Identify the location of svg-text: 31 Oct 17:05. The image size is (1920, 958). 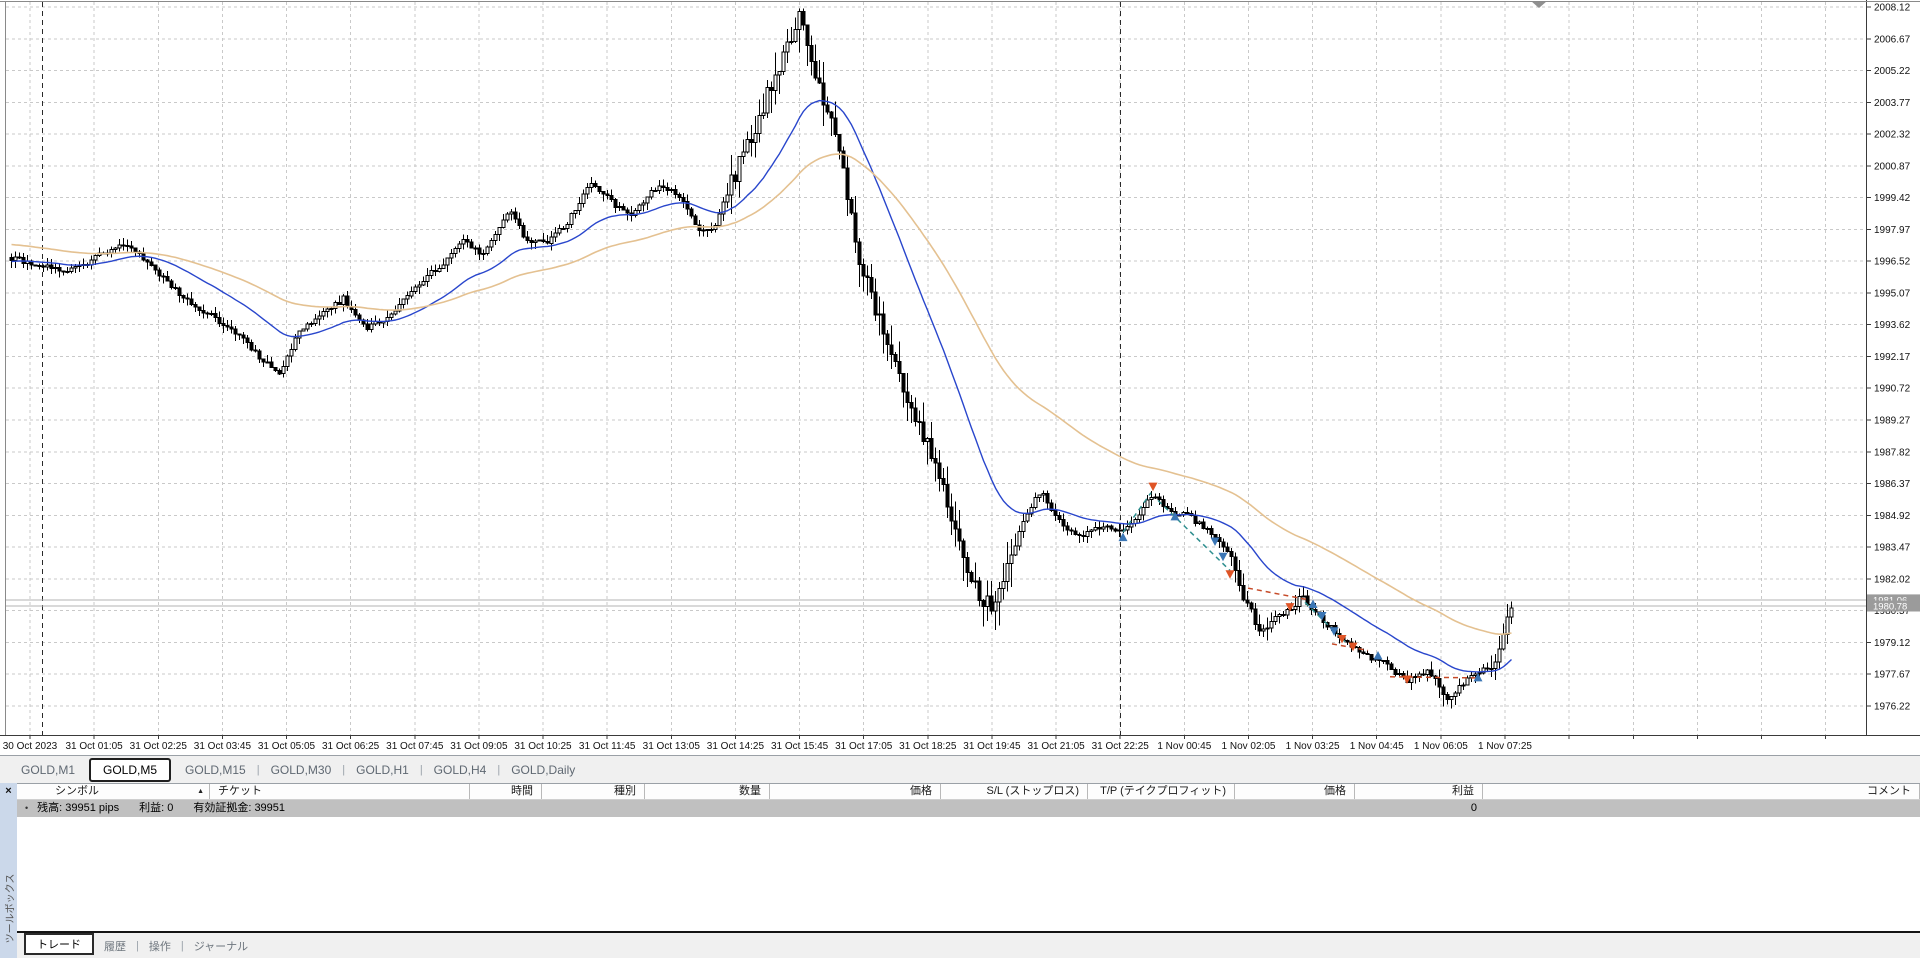
(864, 746).